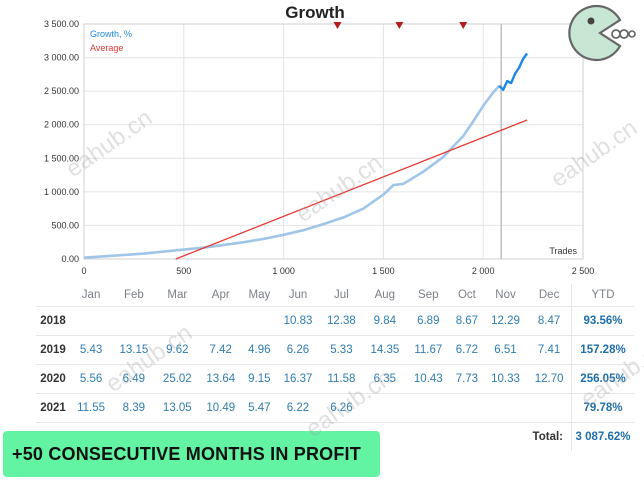  I want to click on month-value-cell: 8.39, so click(134, 408).